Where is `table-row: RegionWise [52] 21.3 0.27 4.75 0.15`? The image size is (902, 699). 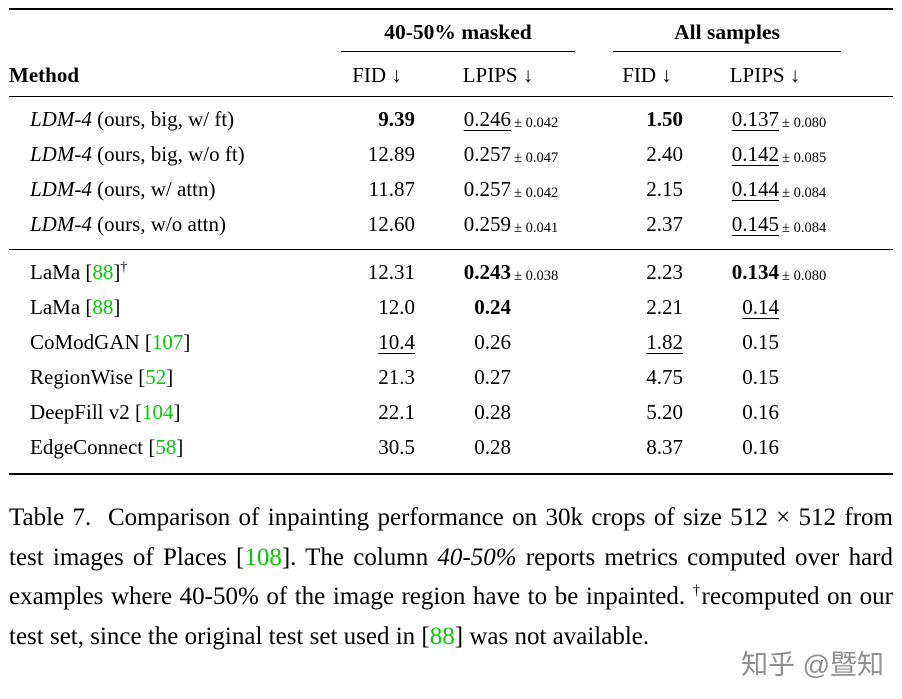 table-row: RegionWise [52] 21.3 0.27 4.75 0.15 is located at coordinates (451, 378).